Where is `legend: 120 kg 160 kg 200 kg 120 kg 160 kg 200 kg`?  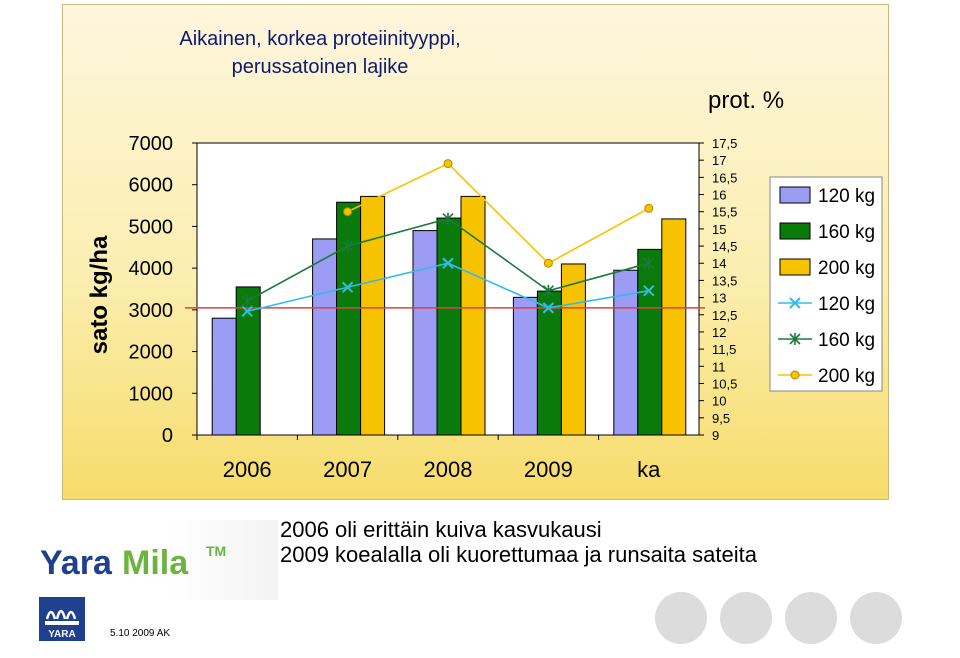 legend: 120 kg 160 kg 200 kg 120 kg 160 kg 200 kg is located at coordinates (826, 284).